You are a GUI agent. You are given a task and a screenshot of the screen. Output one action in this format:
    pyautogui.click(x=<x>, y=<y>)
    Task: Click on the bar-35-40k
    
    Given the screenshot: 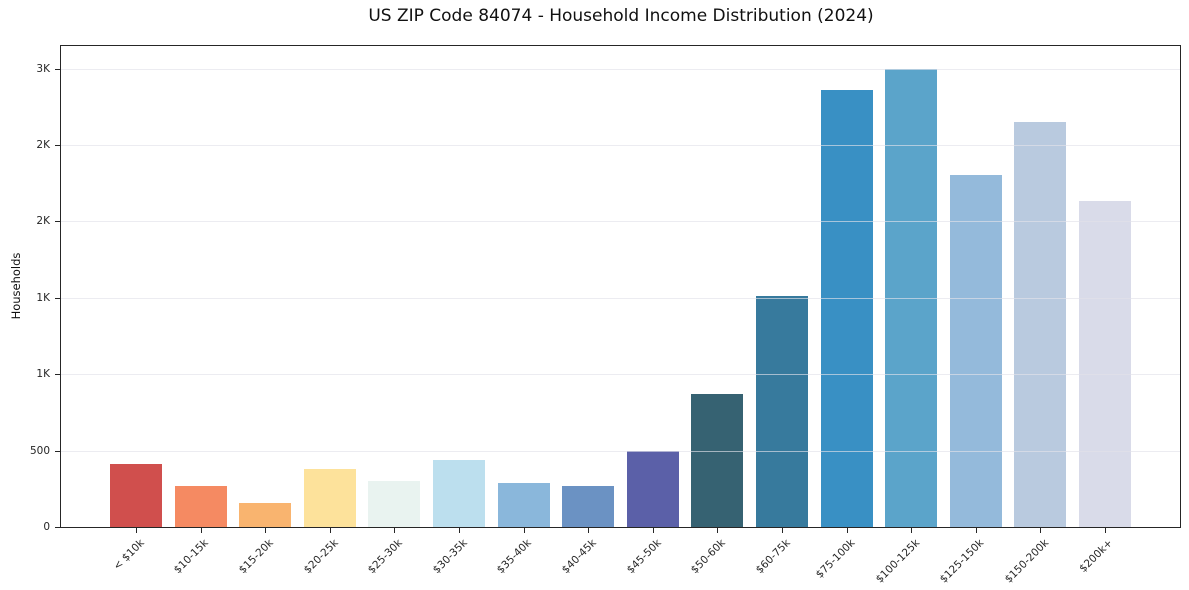 What is the action you would take?
    pyautogui.click(x=523, y=505)
    